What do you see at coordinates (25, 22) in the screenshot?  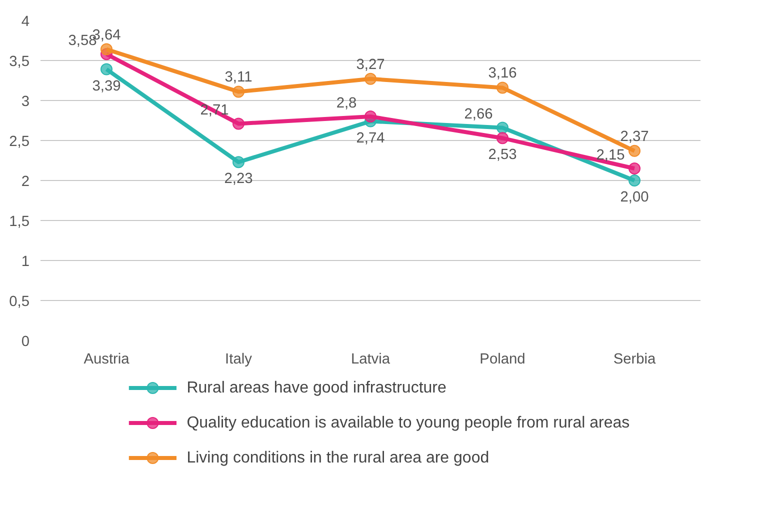 I see `y-tick-label: 4` at bounding box center [25, 22].